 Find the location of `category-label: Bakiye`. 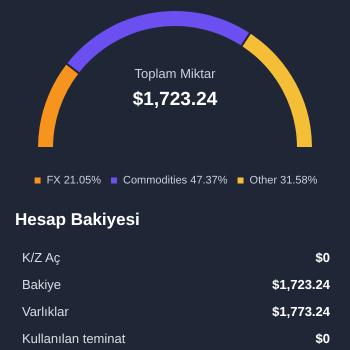

category-label: Bakiye is located at coordinates (42, 284).